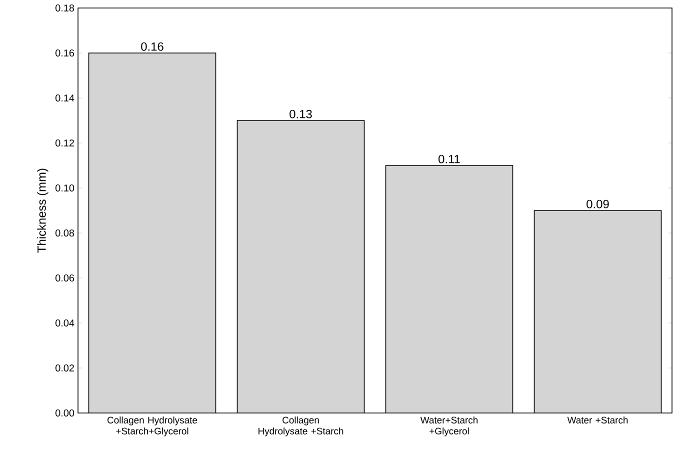 The height and width of the screenshot is (461, 682). I want to click on y-tick-label: 0.16, so click(64, 53).